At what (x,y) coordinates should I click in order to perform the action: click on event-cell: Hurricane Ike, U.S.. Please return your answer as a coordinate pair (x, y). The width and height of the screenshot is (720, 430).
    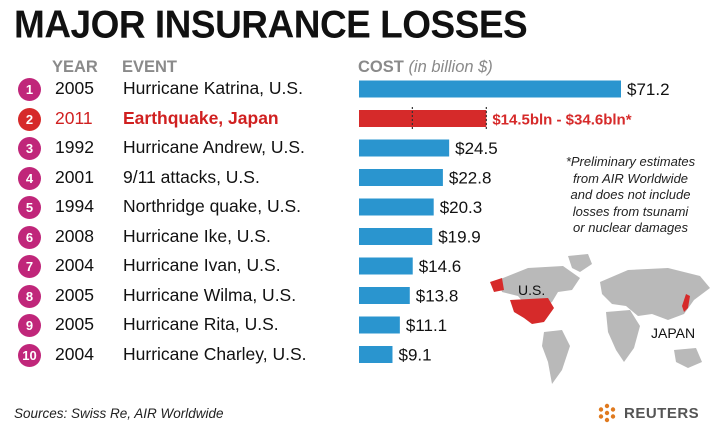
    Looking at the image, I should click on (197, 235).